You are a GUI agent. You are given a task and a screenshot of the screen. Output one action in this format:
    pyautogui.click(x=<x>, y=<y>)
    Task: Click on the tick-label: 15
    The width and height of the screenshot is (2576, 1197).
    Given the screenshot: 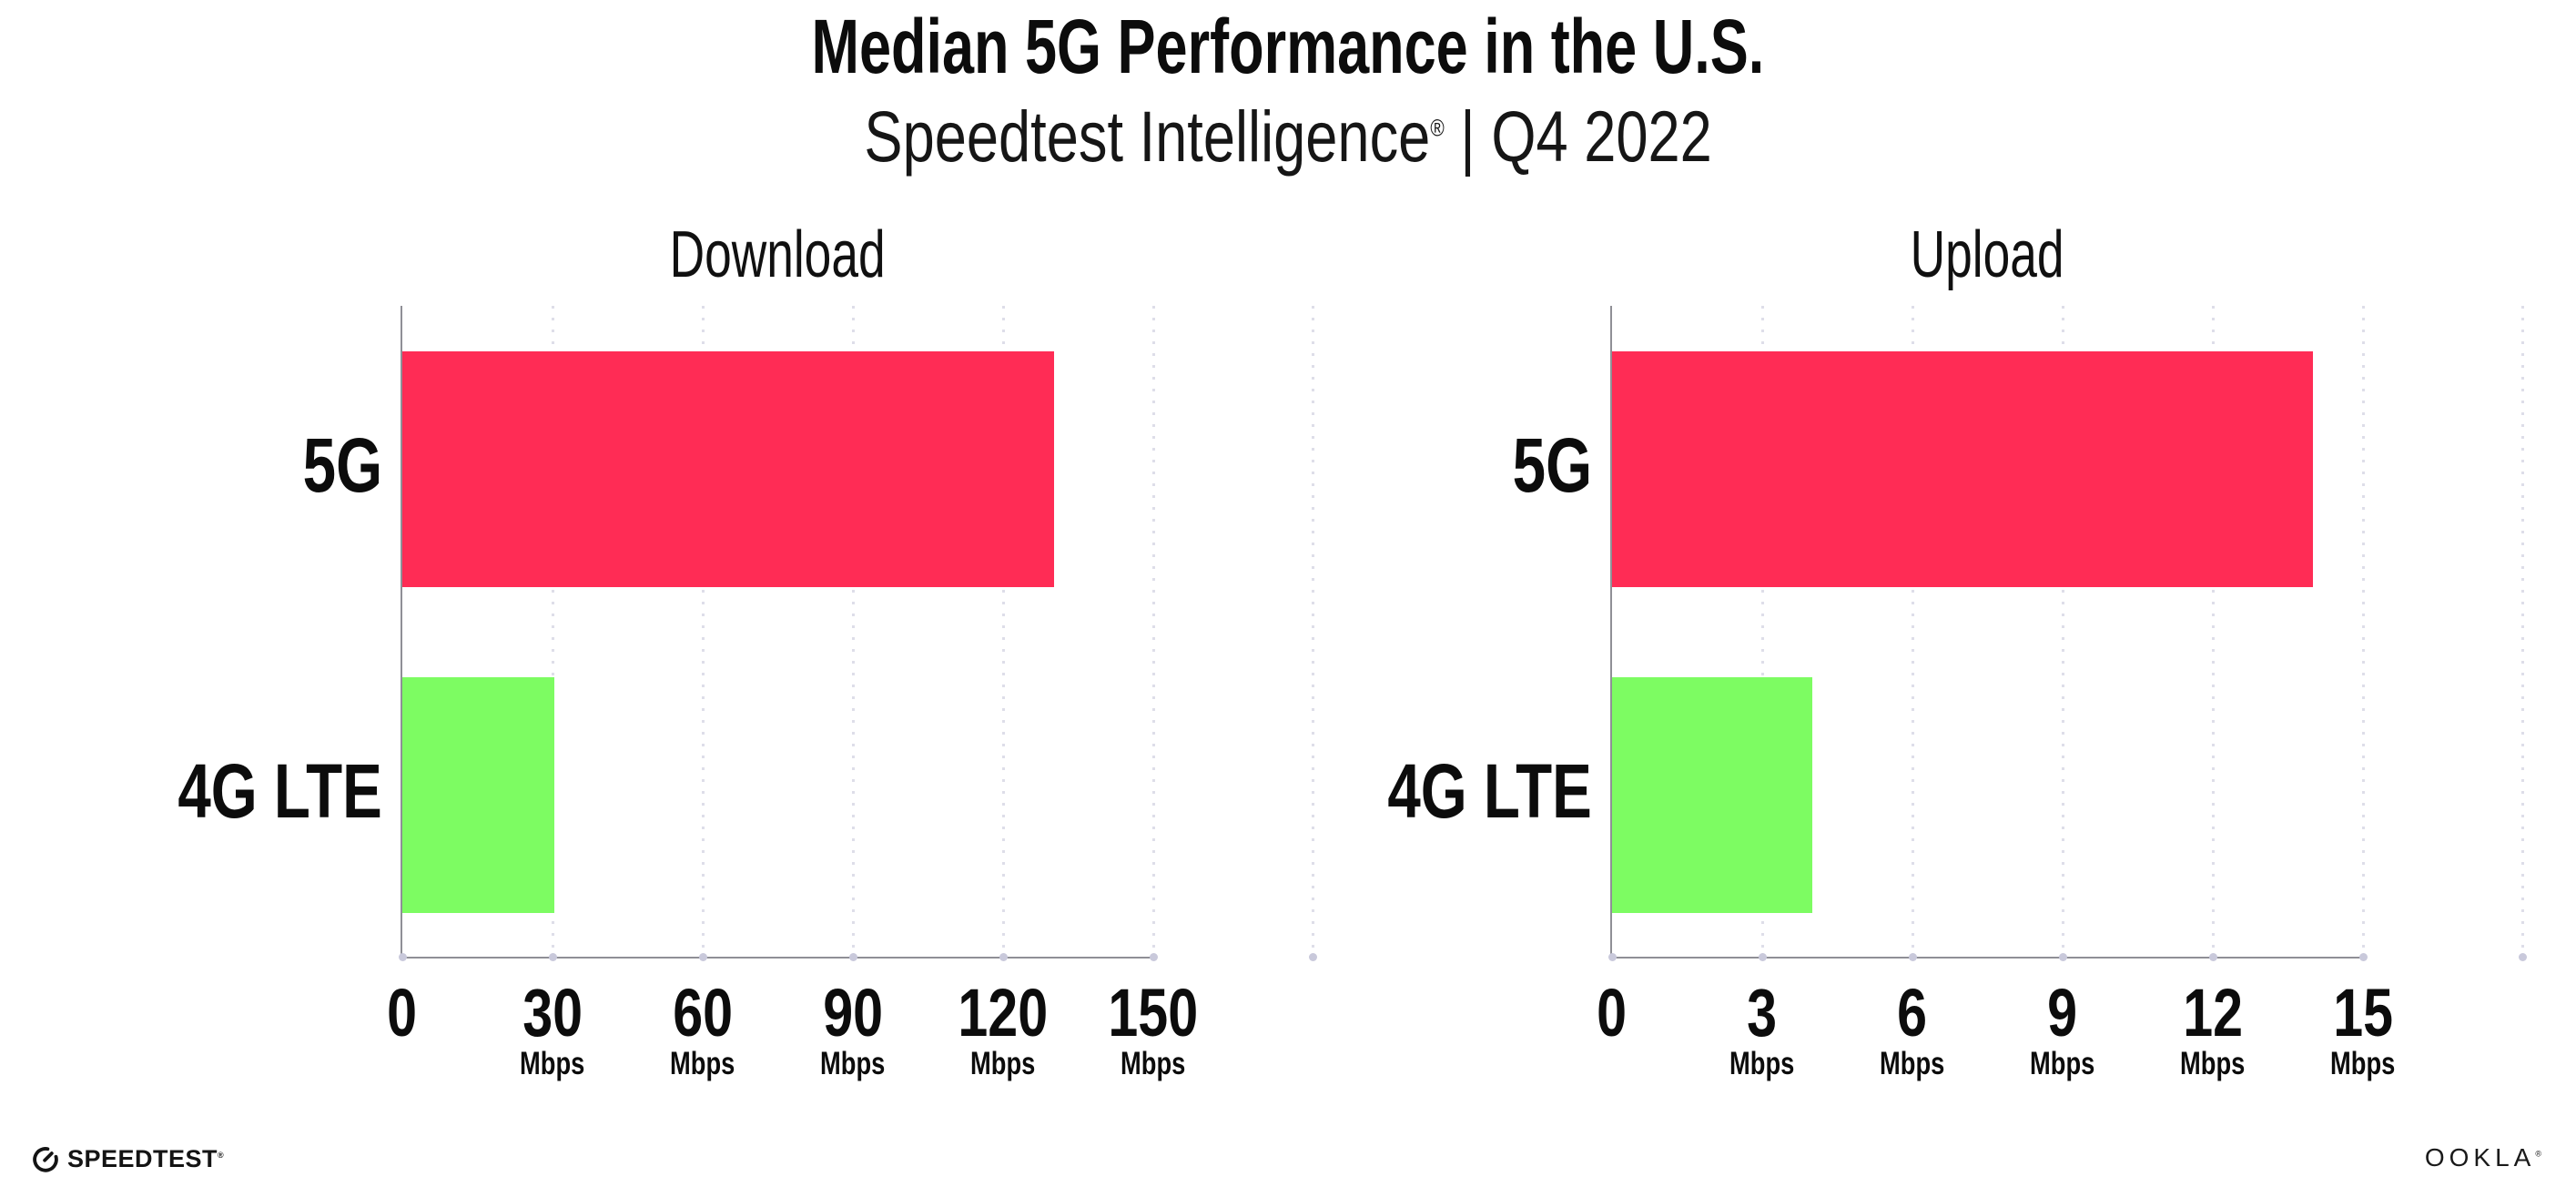 What is the action you would take?
    pyautogui.click(x=2363, y=1013)
    